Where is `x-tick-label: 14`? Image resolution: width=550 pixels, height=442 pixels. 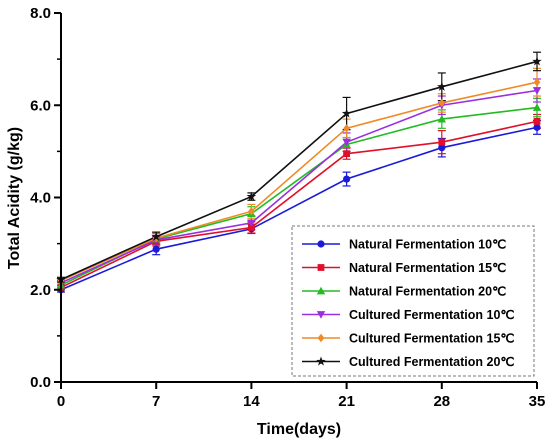 x-tick-label: 14 is located at coordinates (251, 401).